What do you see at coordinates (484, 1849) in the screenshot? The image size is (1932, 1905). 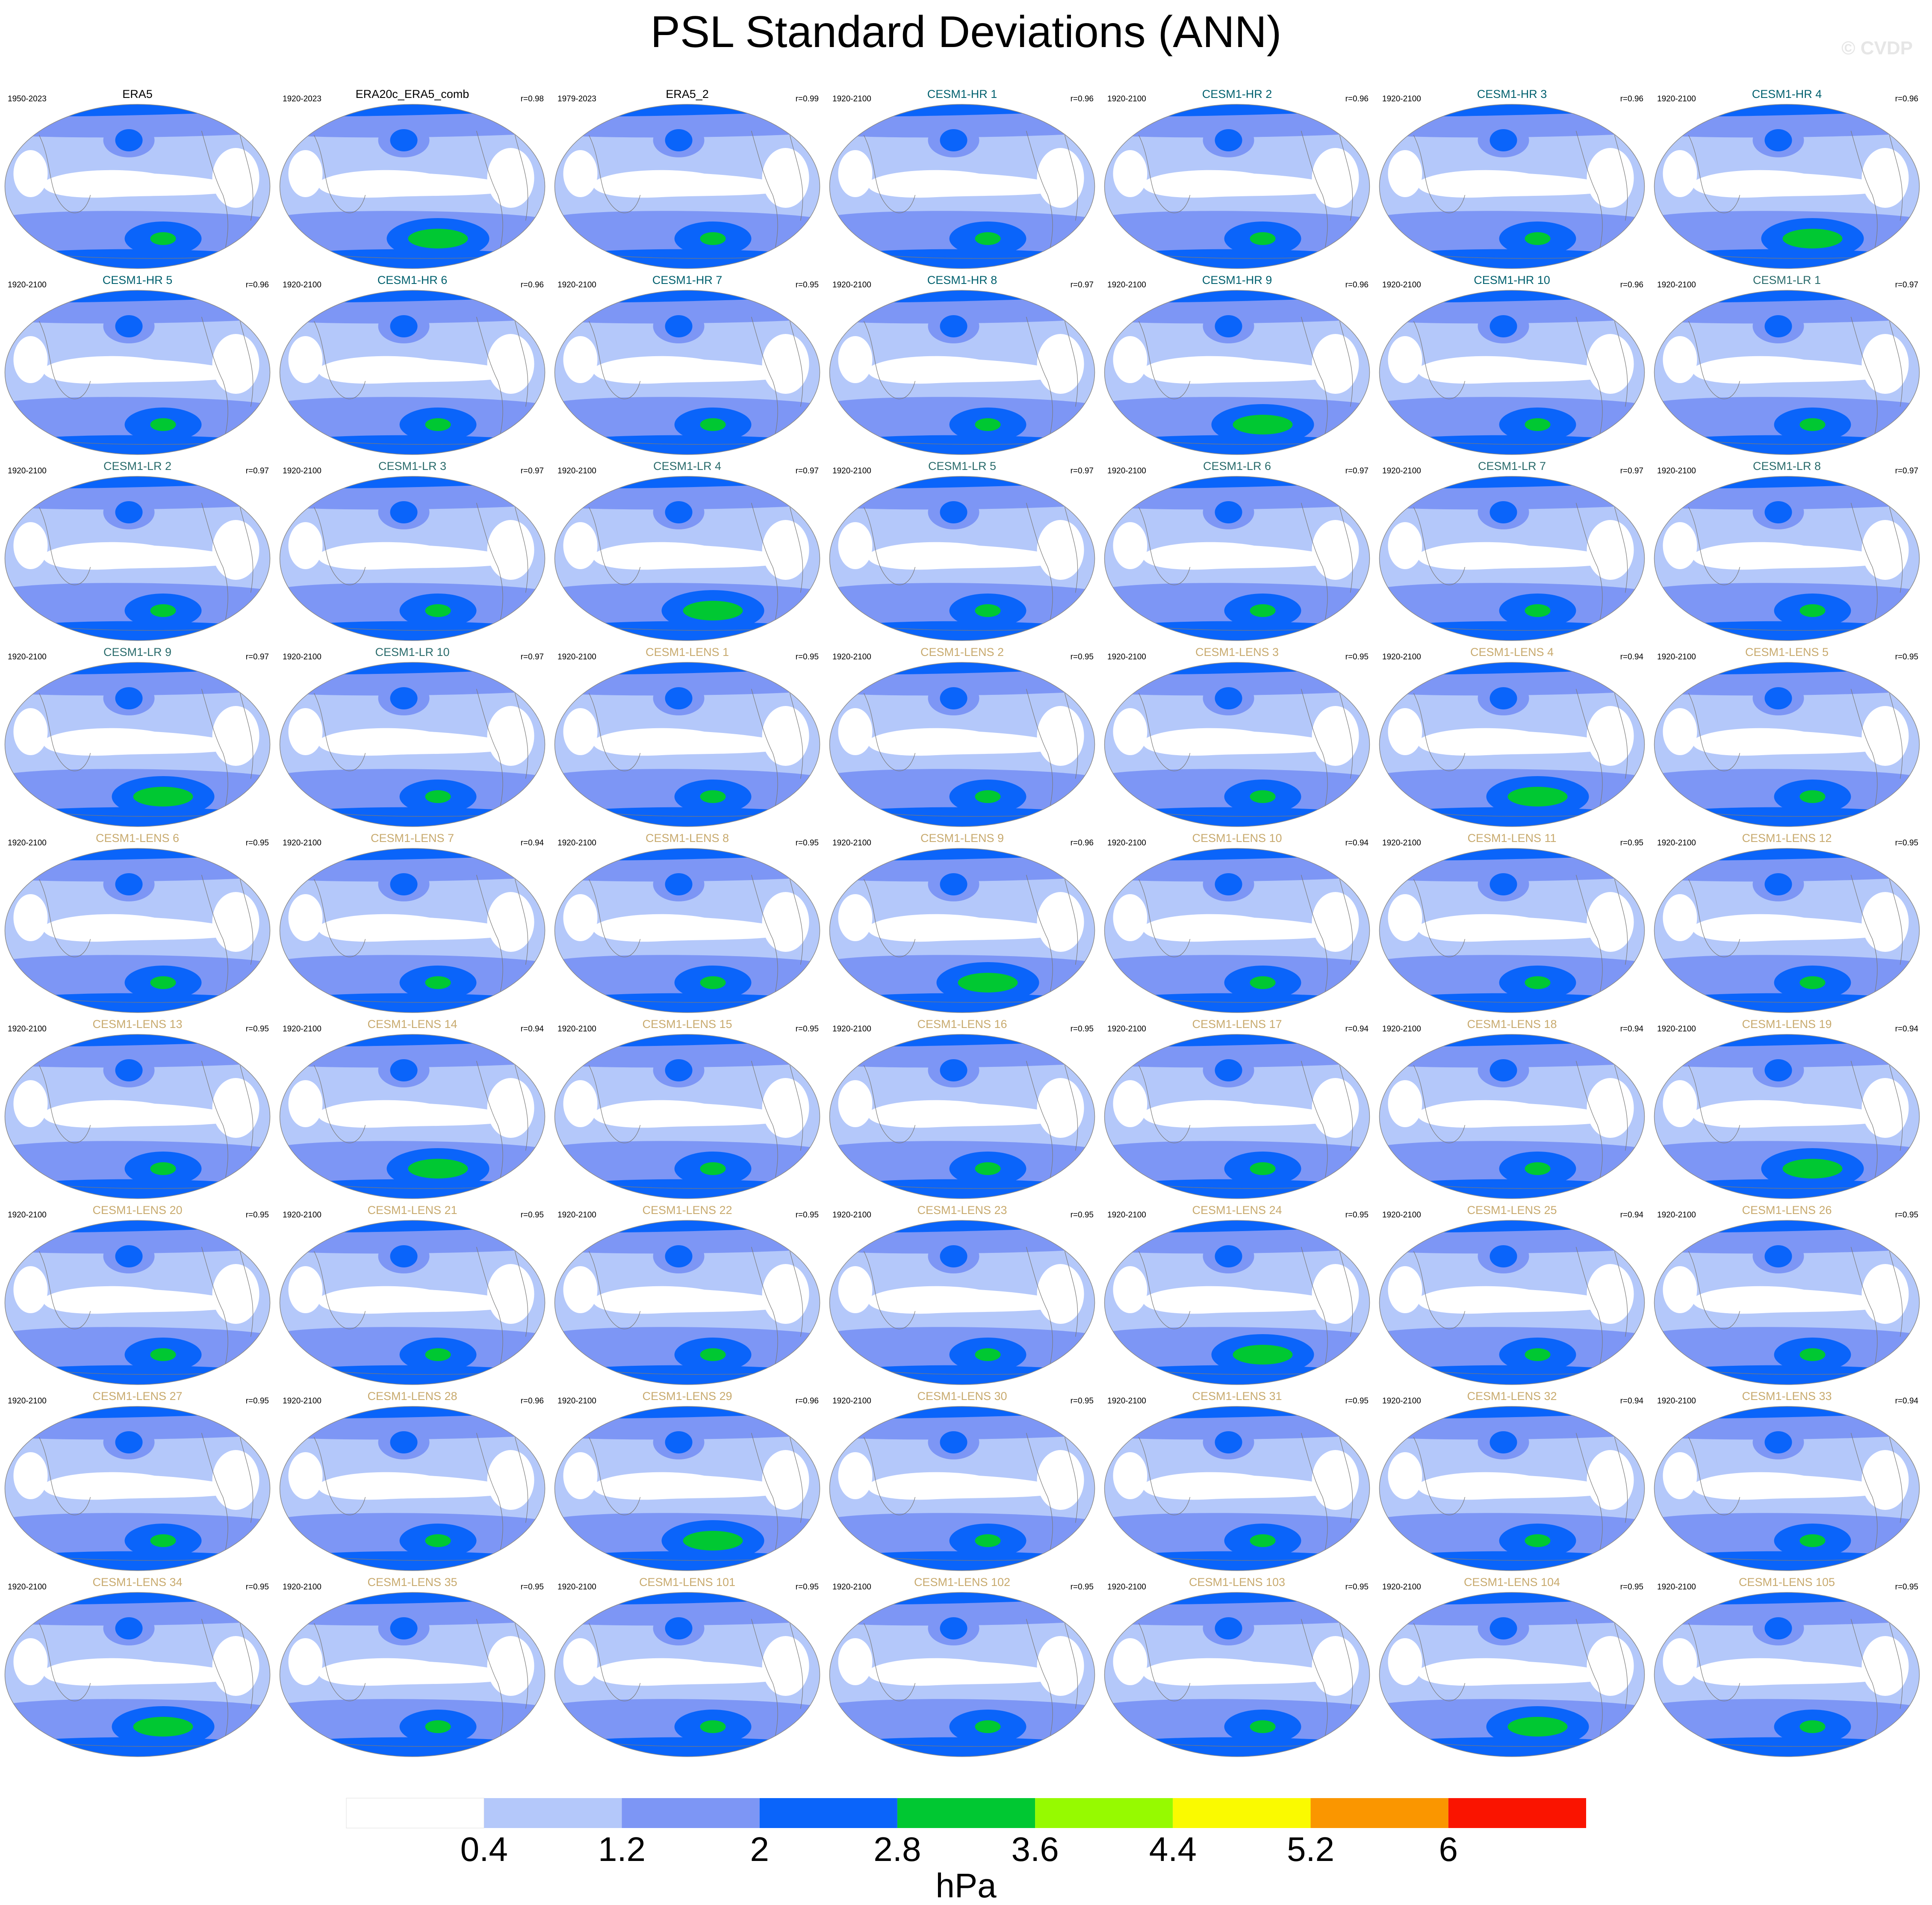 I see `colorbar-tick-label: 0.4` at bounding box center [484, 1849].